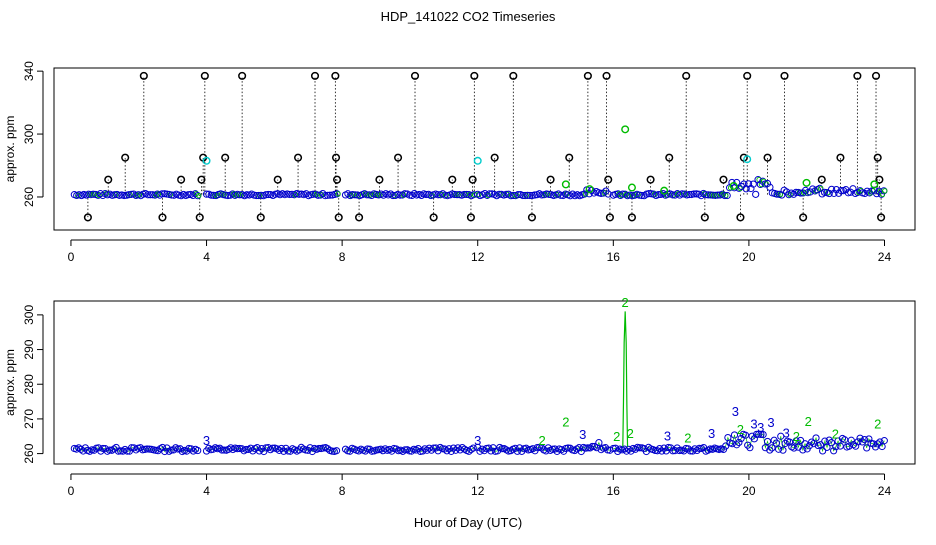 The width and height of the screenshot is (936, 545). I want to click on green-spike-line, so click(625, 379).